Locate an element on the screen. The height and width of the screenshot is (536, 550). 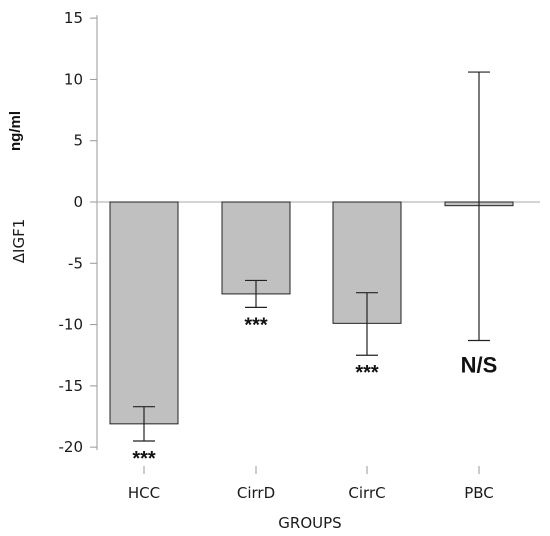
error-bar-cirrc is located at coordinates (367, 324).